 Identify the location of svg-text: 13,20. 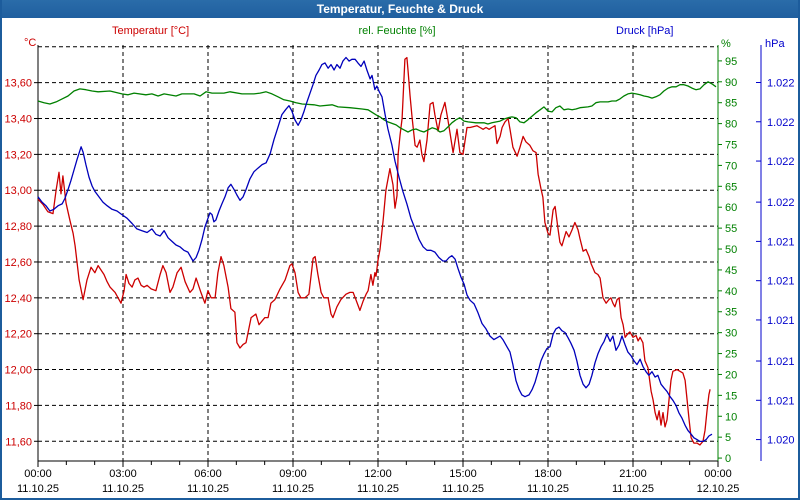
(18, 155).